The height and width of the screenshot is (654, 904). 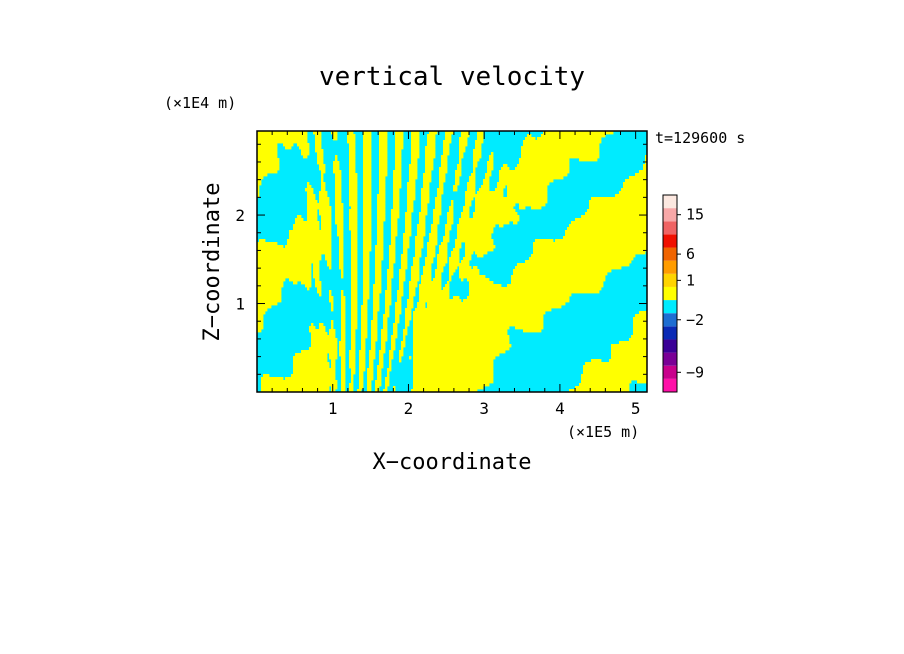 I want to click on y-tick-label: 1, so click(x=240, y=304).